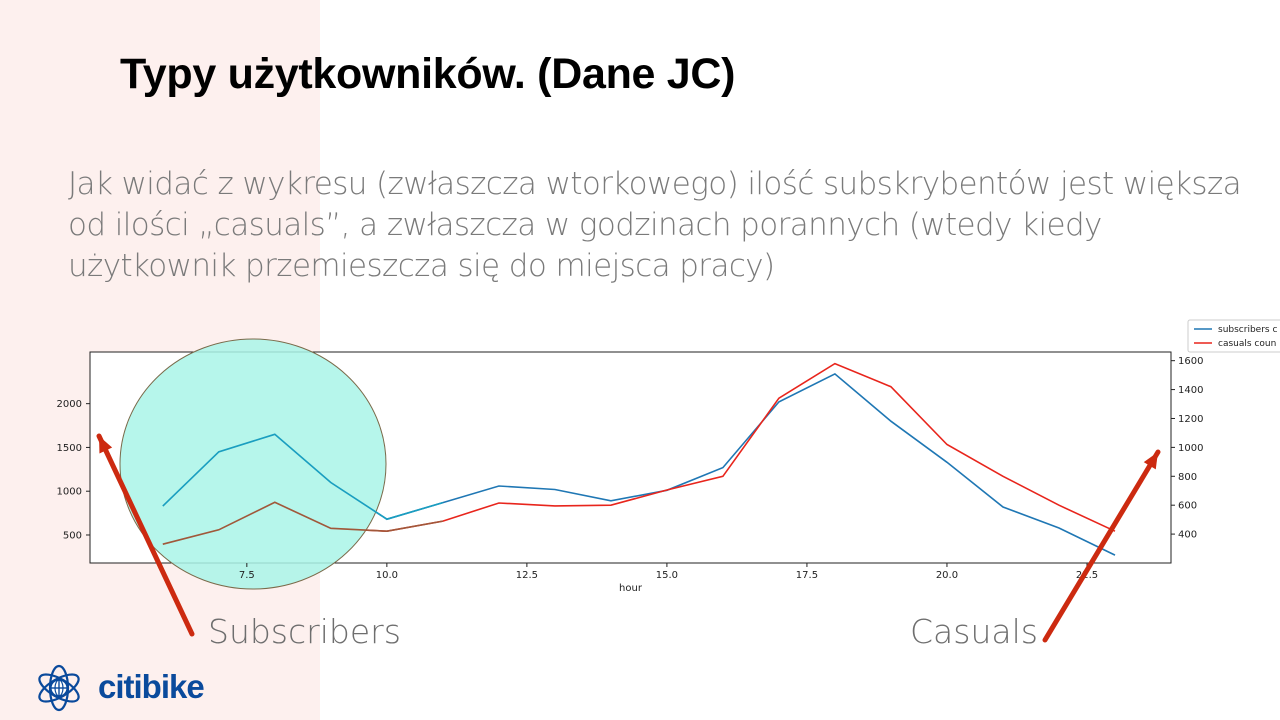 Image resolution: width=1280 pixels, height=720 pixels. Describe the element at coordinates (1190, 361) in the screenshot. I see `y2-tick-label: 1600` at that location.